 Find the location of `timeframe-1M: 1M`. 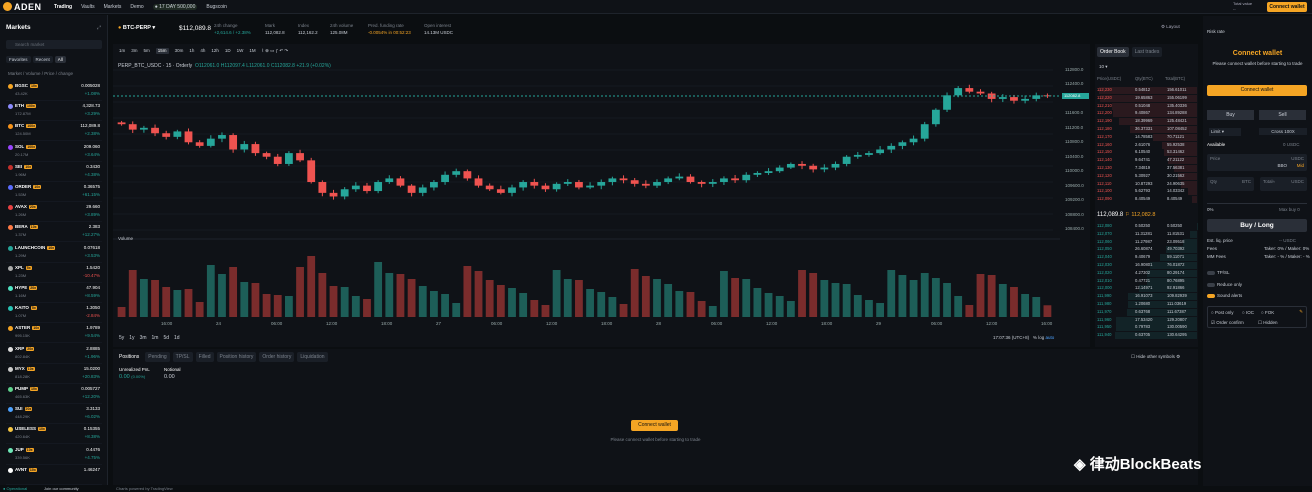

timeframe-1M: 1M is located at coordinates (252, 50).